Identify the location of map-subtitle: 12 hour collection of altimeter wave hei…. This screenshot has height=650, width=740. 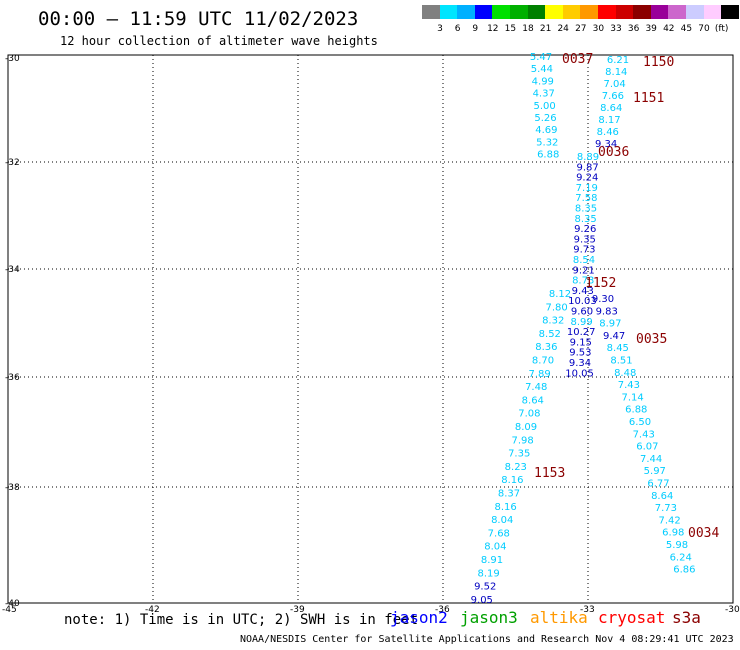
(219, 41).